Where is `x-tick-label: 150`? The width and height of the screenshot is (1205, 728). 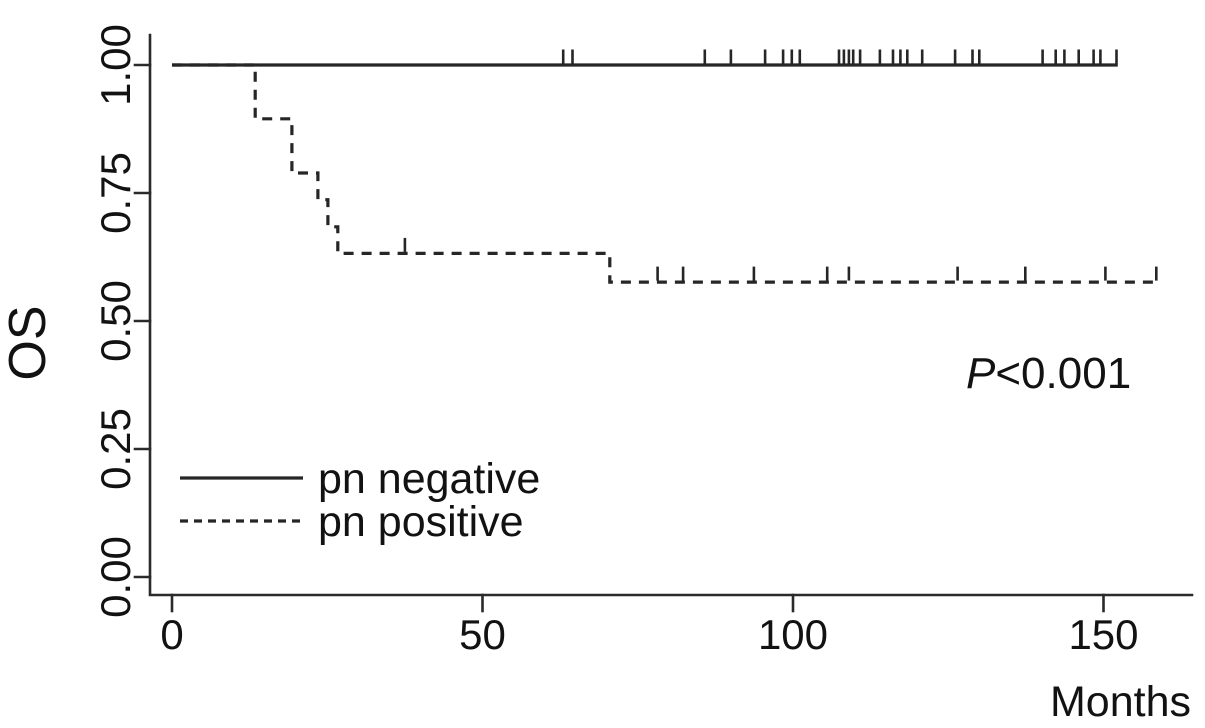 x-tick-label: 150 is located at coordinates (1103, 634).